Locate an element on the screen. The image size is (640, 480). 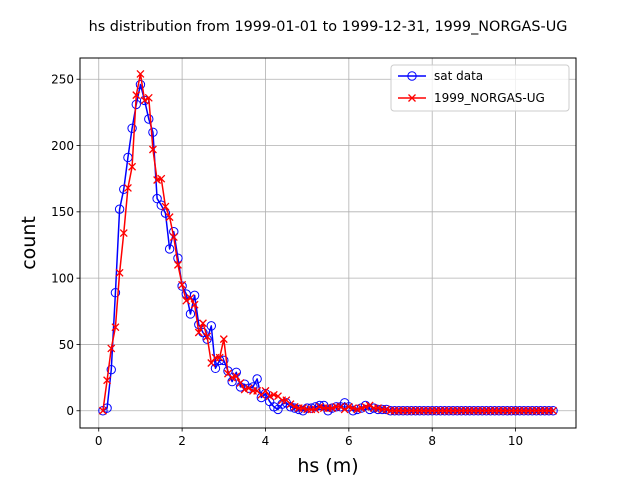
y-tick-label: 150 is located at coordinates (62, 212).